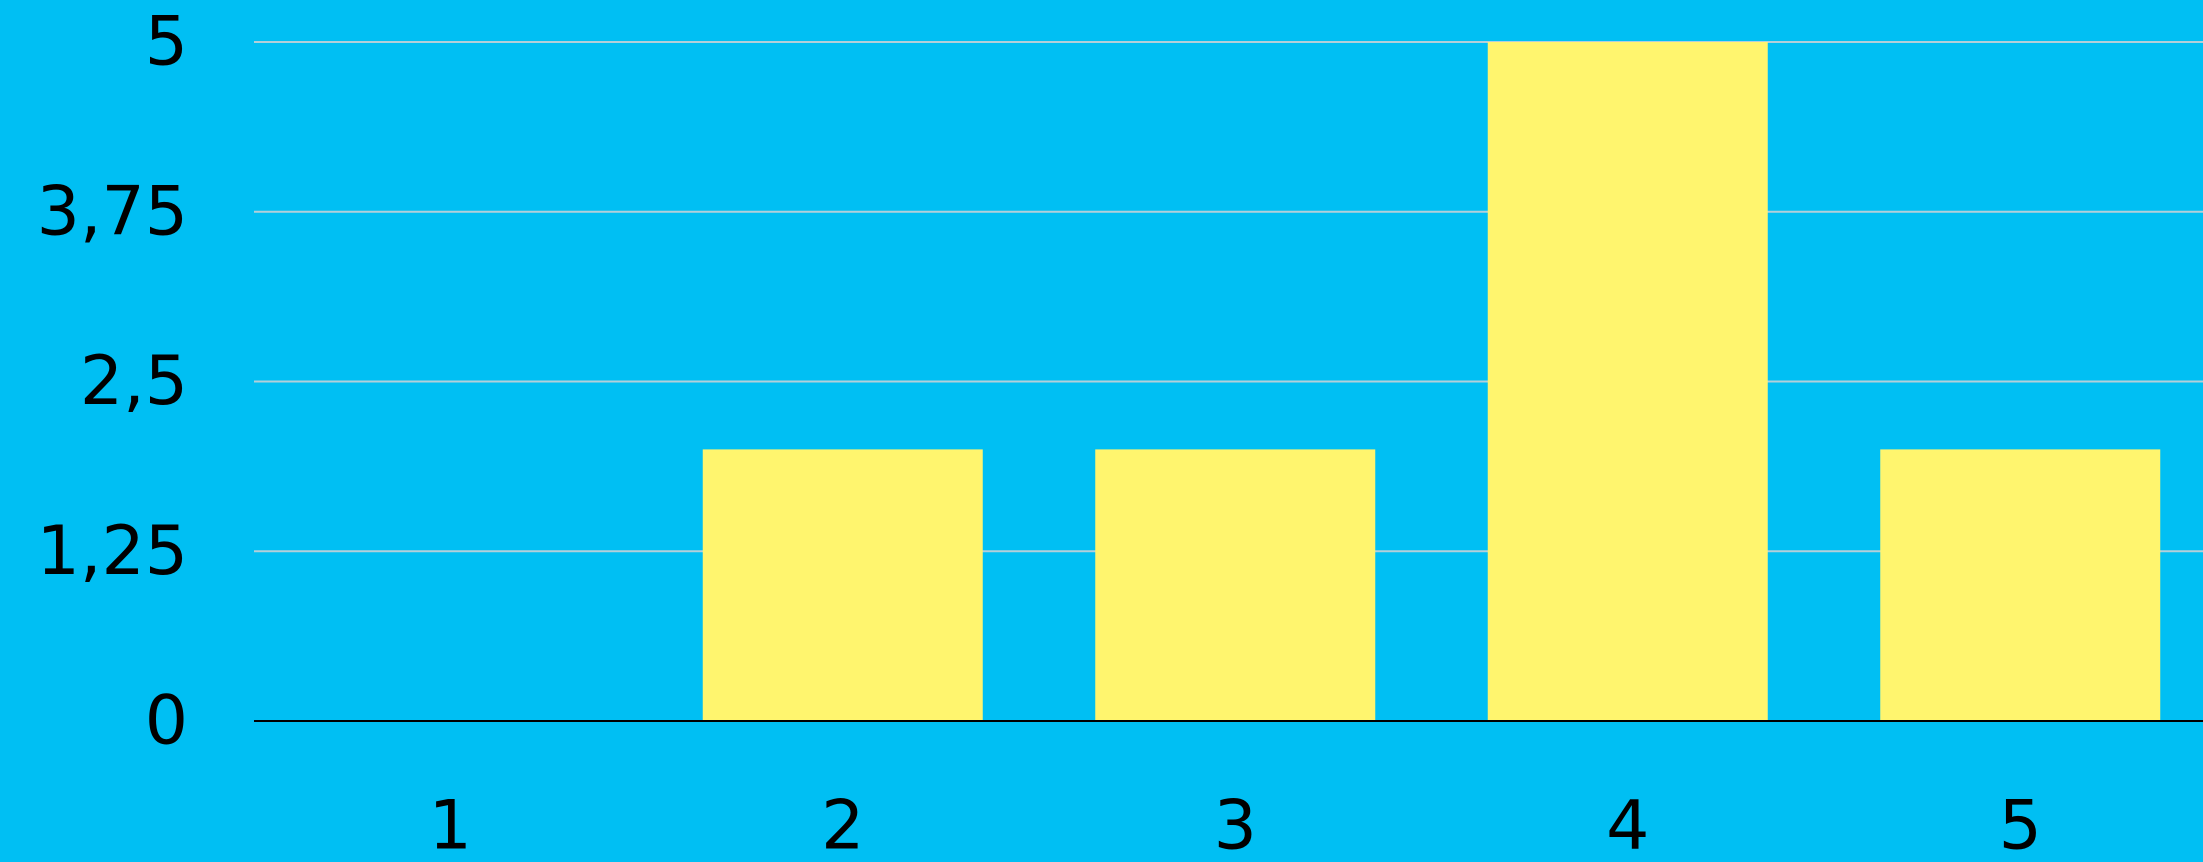 The image size is (2203, 862). Describe the element at coordinates (166, 721) in the screenshot. I see `y-tick-label: 0` at that location.